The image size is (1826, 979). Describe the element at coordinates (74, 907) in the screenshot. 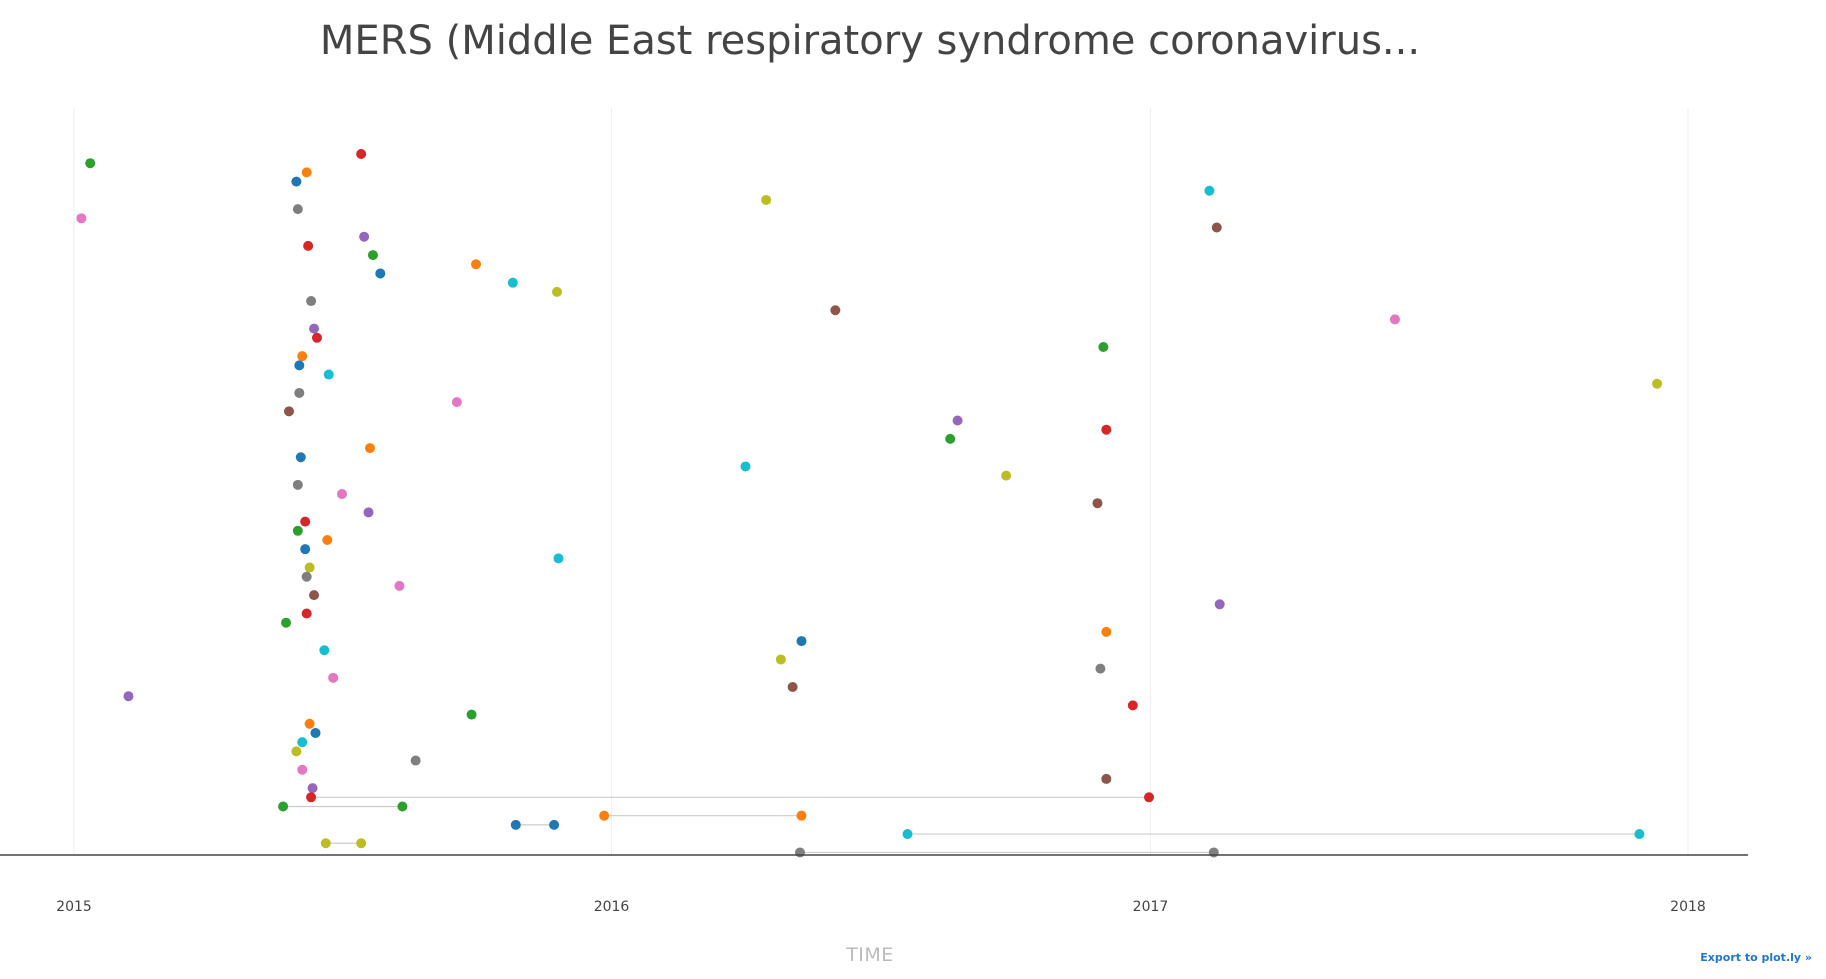

I see `x-tick-label: 2015` at that location.